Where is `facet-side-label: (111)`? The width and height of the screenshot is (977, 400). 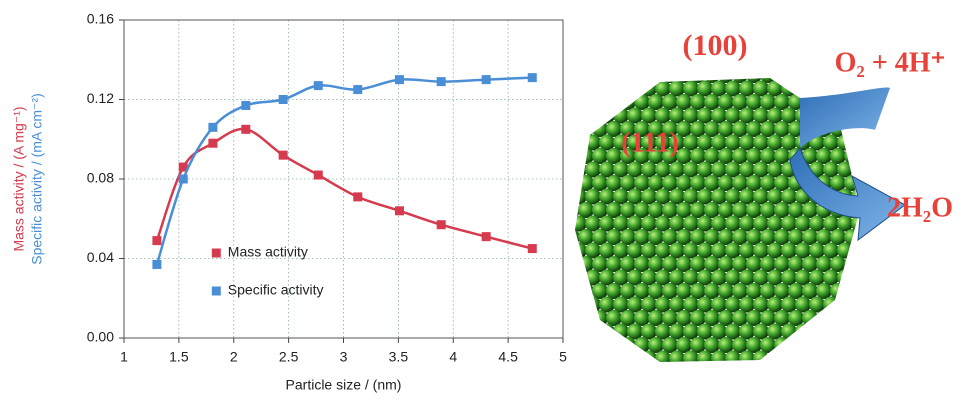
facet-side-label: (111) is located at coordinates (650, 142).